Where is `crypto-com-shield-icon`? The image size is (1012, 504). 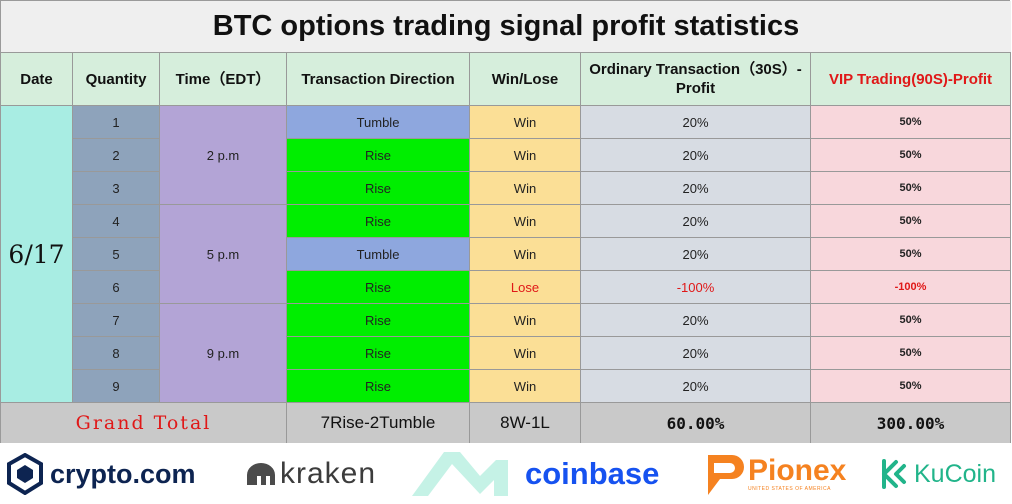
crypto-com-shield-icon is located at coordinates (25, 474).